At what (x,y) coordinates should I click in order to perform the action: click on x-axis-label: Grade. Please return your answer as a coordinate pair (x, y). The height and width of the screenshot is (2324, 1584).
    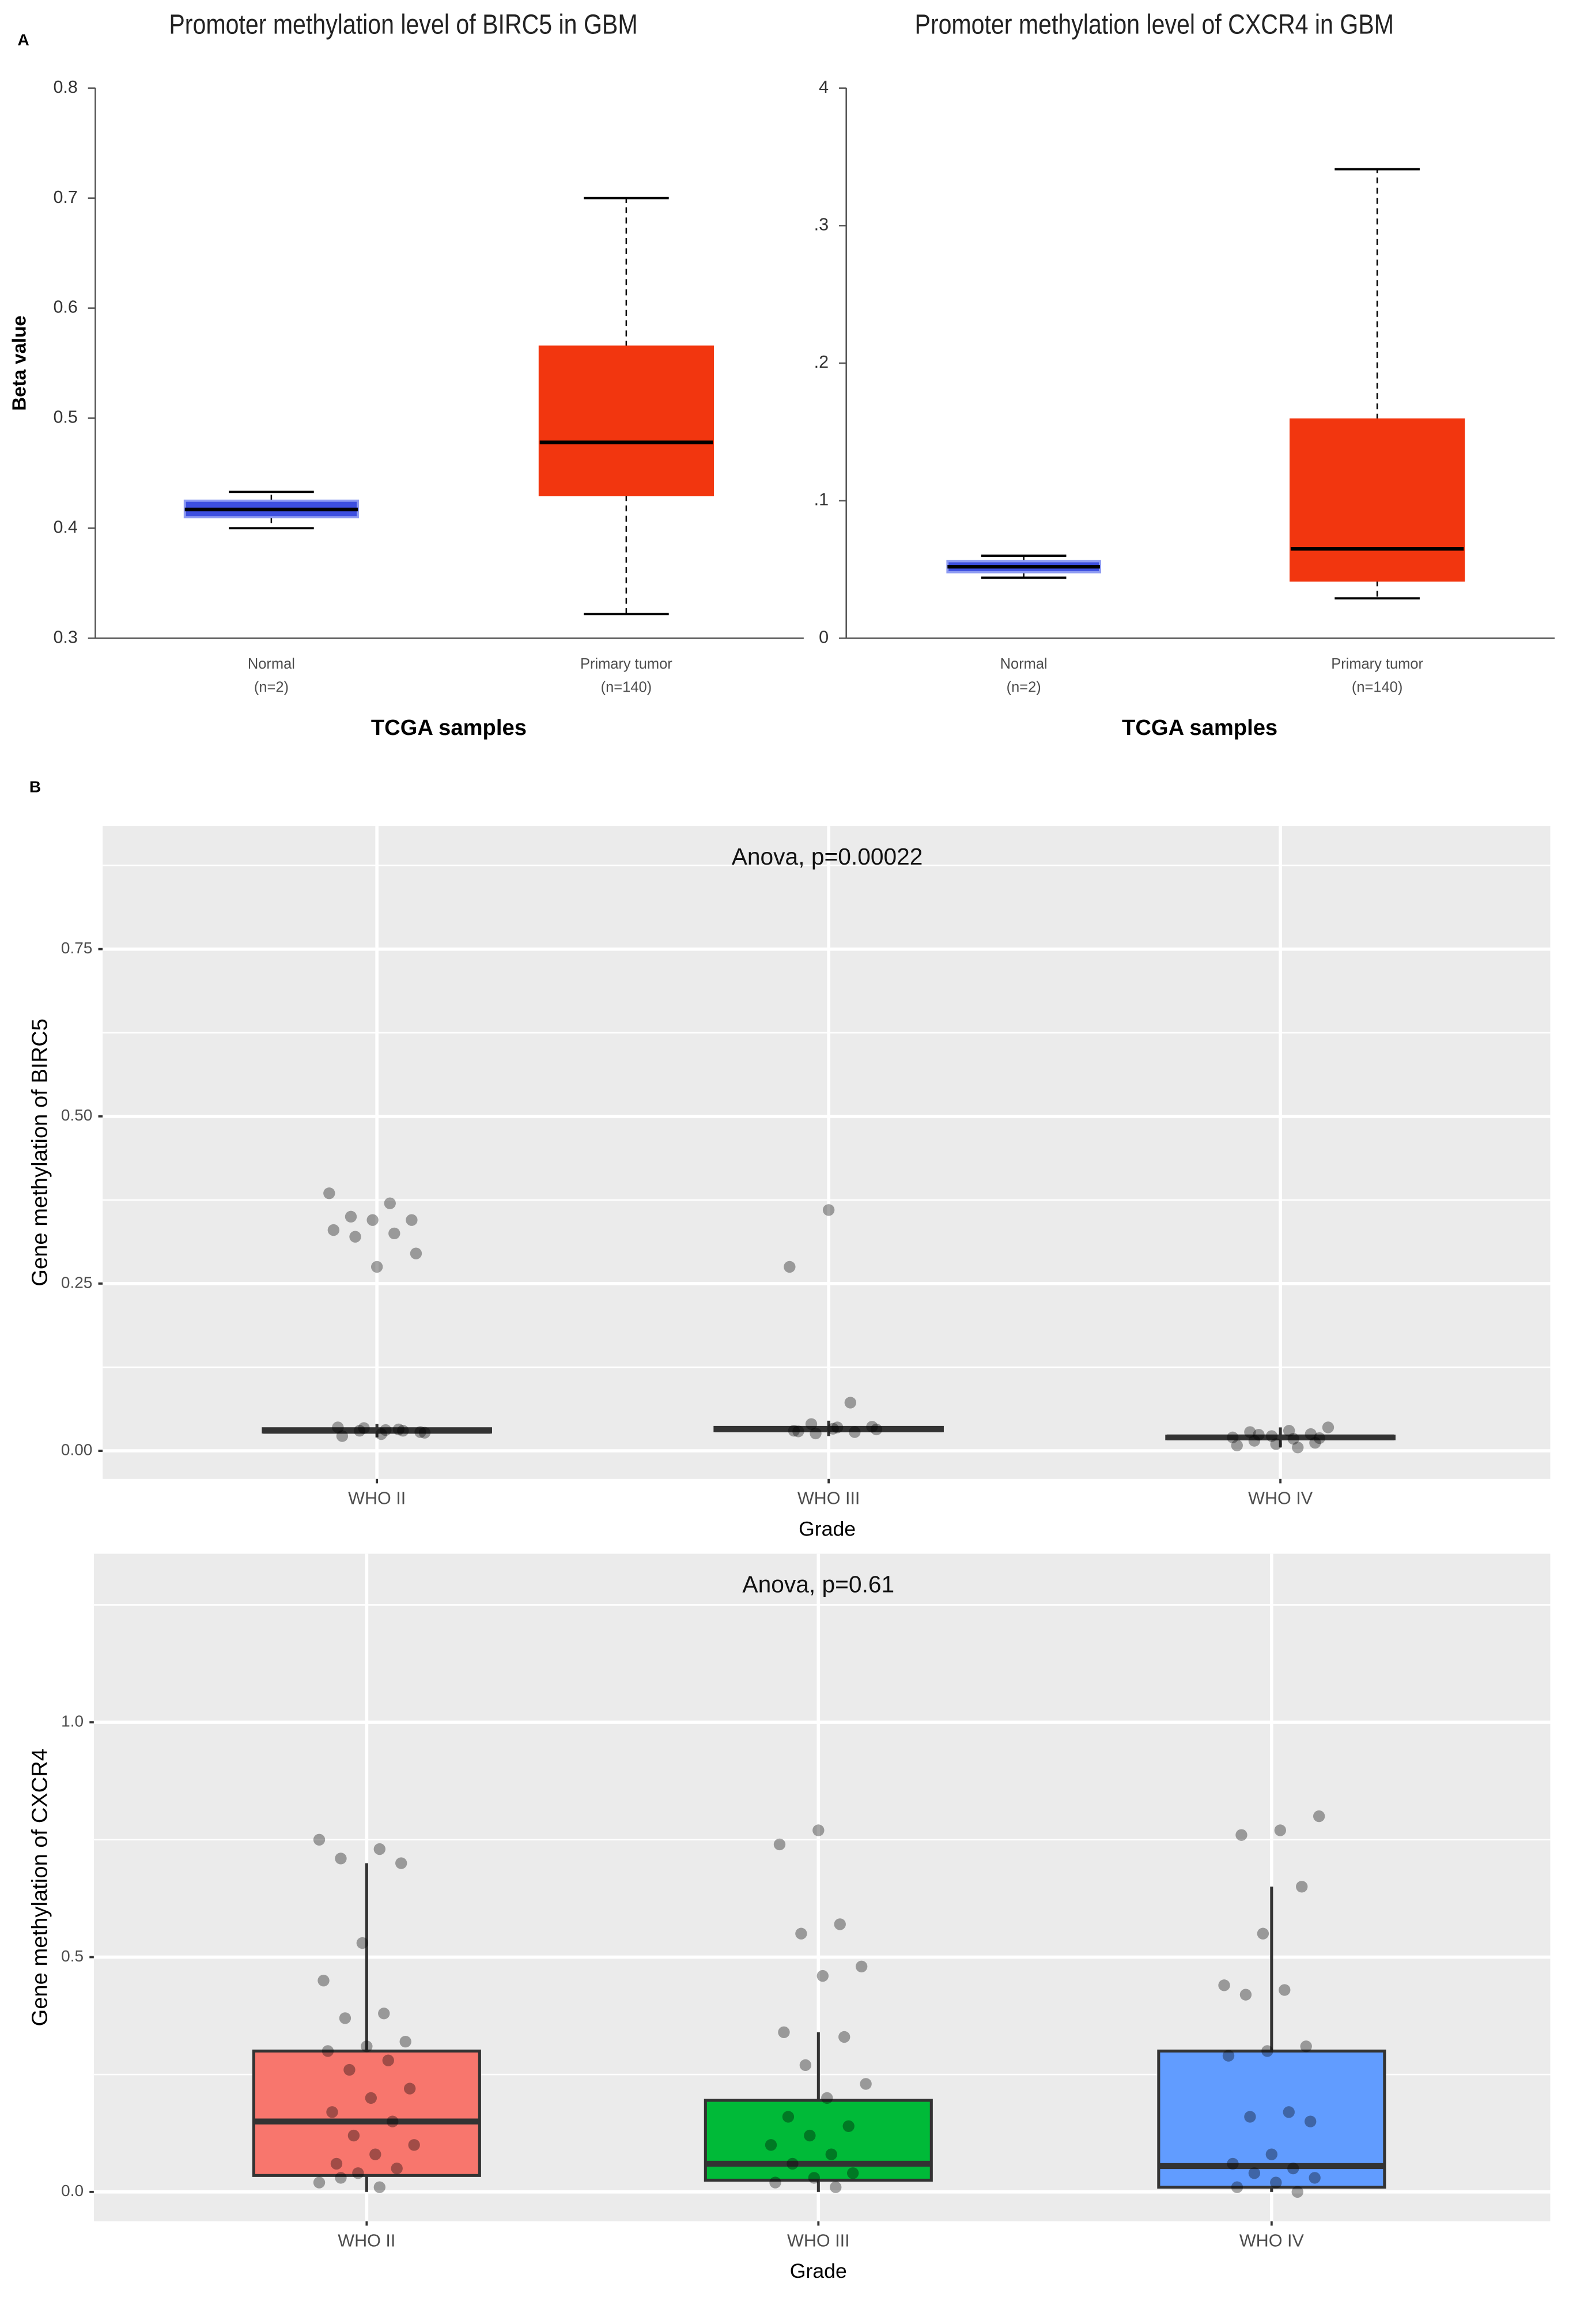
    Looking at the image, I should click on (828, 1528).